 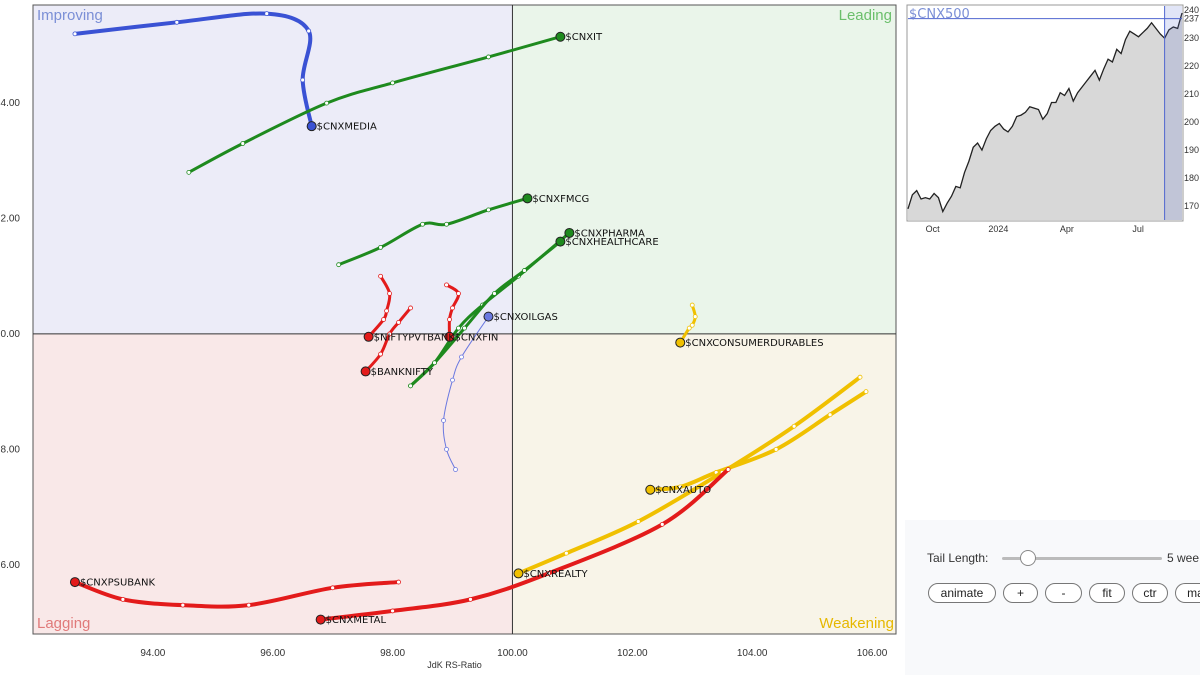 What do you see at coordinates (939, 14) in the screenshot?
I see `mini-chart-title: $CNX500` at bounding box center [939, 14].